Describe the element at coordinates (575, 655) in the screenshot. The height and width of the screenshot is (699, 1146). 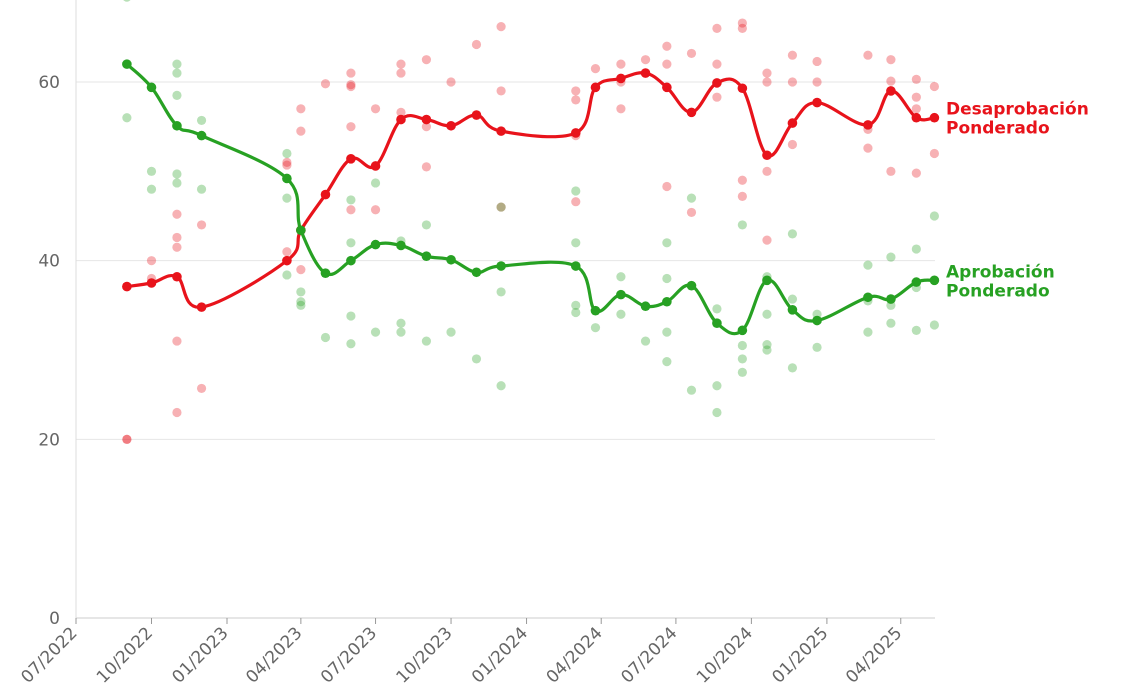
I see `x-tick-label: 04/2024` at that location.